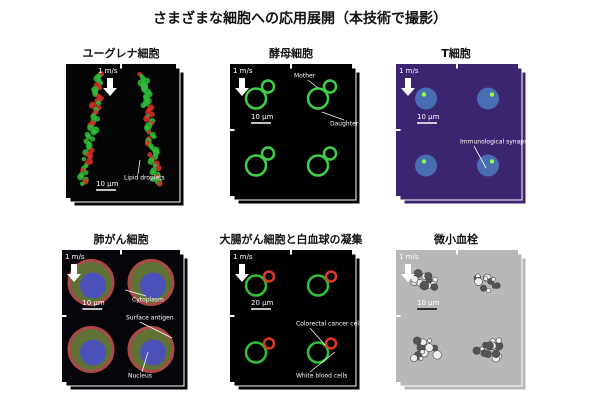 This screenshot has width=600, height=400. I want to click on annotation: Lipid droplets, so click(144, 178).